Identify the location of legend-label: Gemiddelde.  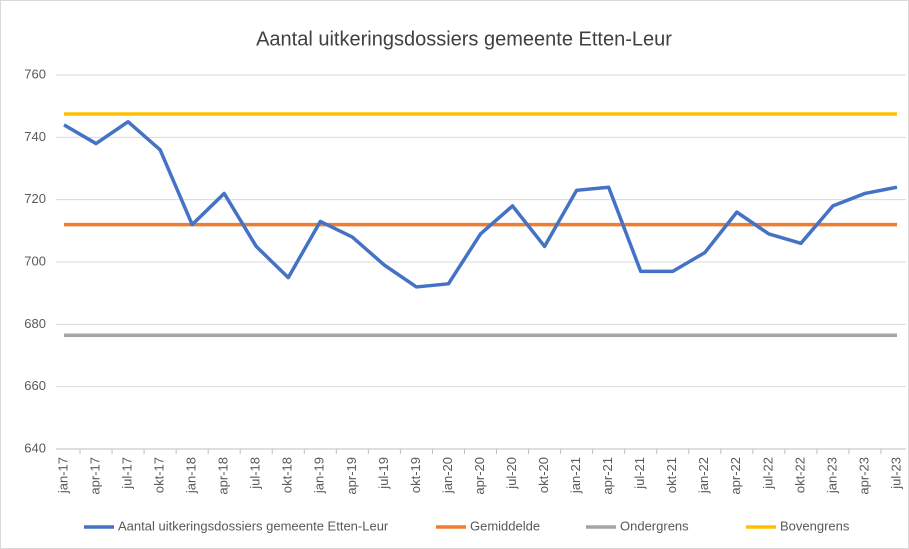
(505, 525).